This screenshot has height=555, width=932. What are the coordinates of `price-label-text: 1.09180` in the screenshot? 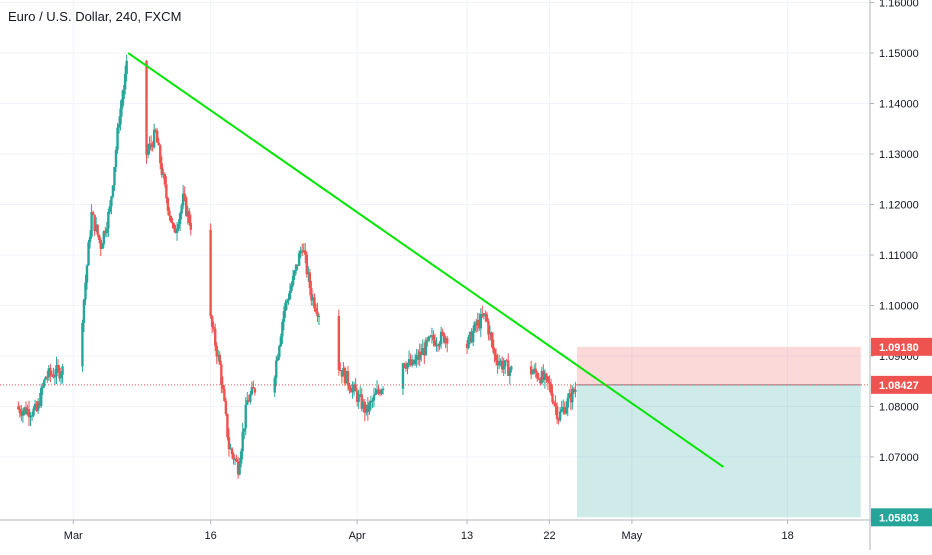 It's located at (899, 348).